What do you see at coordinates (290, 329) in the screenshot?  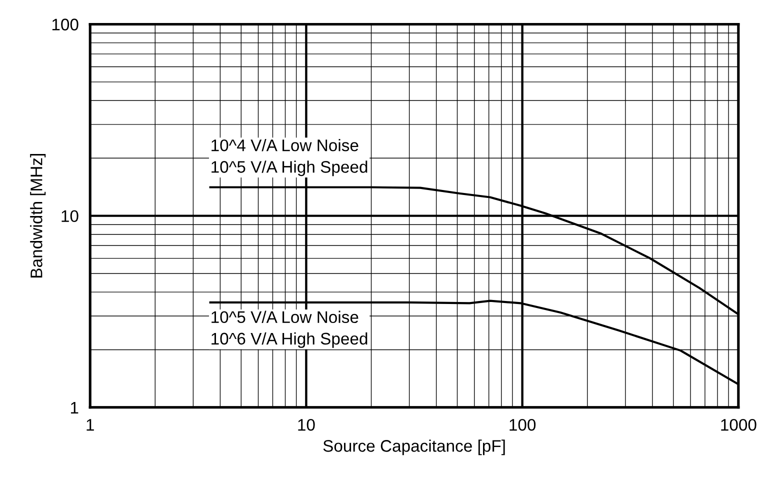 I see `annotation: 10^5 V/A Low Noise 10^6 V/A High Speed` at bounding box center [290, 329].